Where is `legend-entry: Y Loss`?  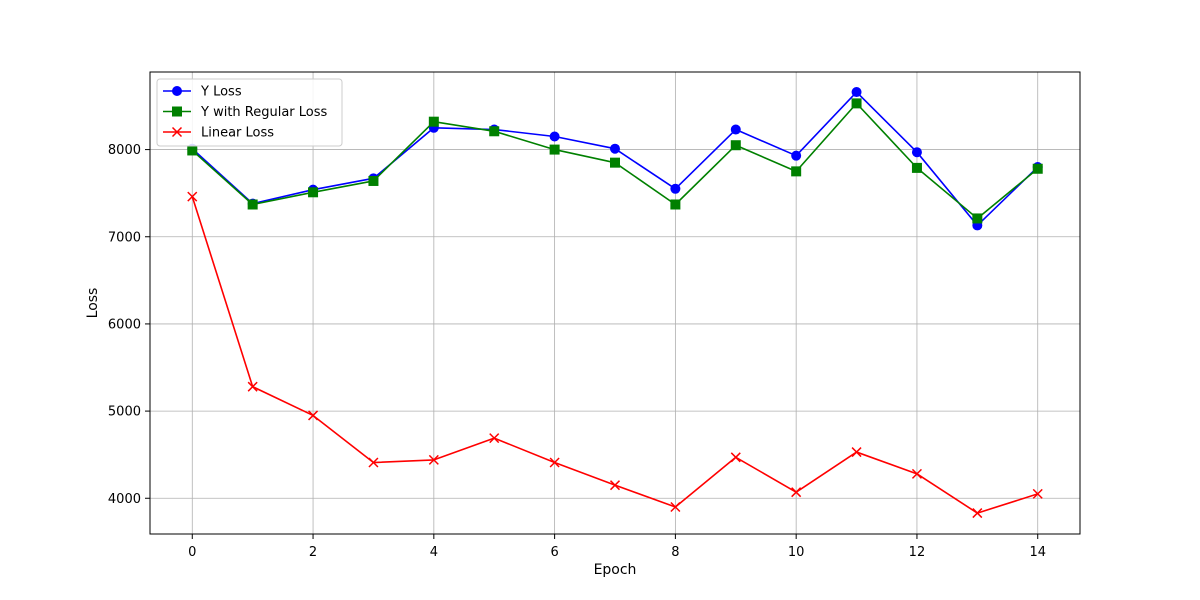
legend-entry: Y Loss is located at coordinates (202, 92).